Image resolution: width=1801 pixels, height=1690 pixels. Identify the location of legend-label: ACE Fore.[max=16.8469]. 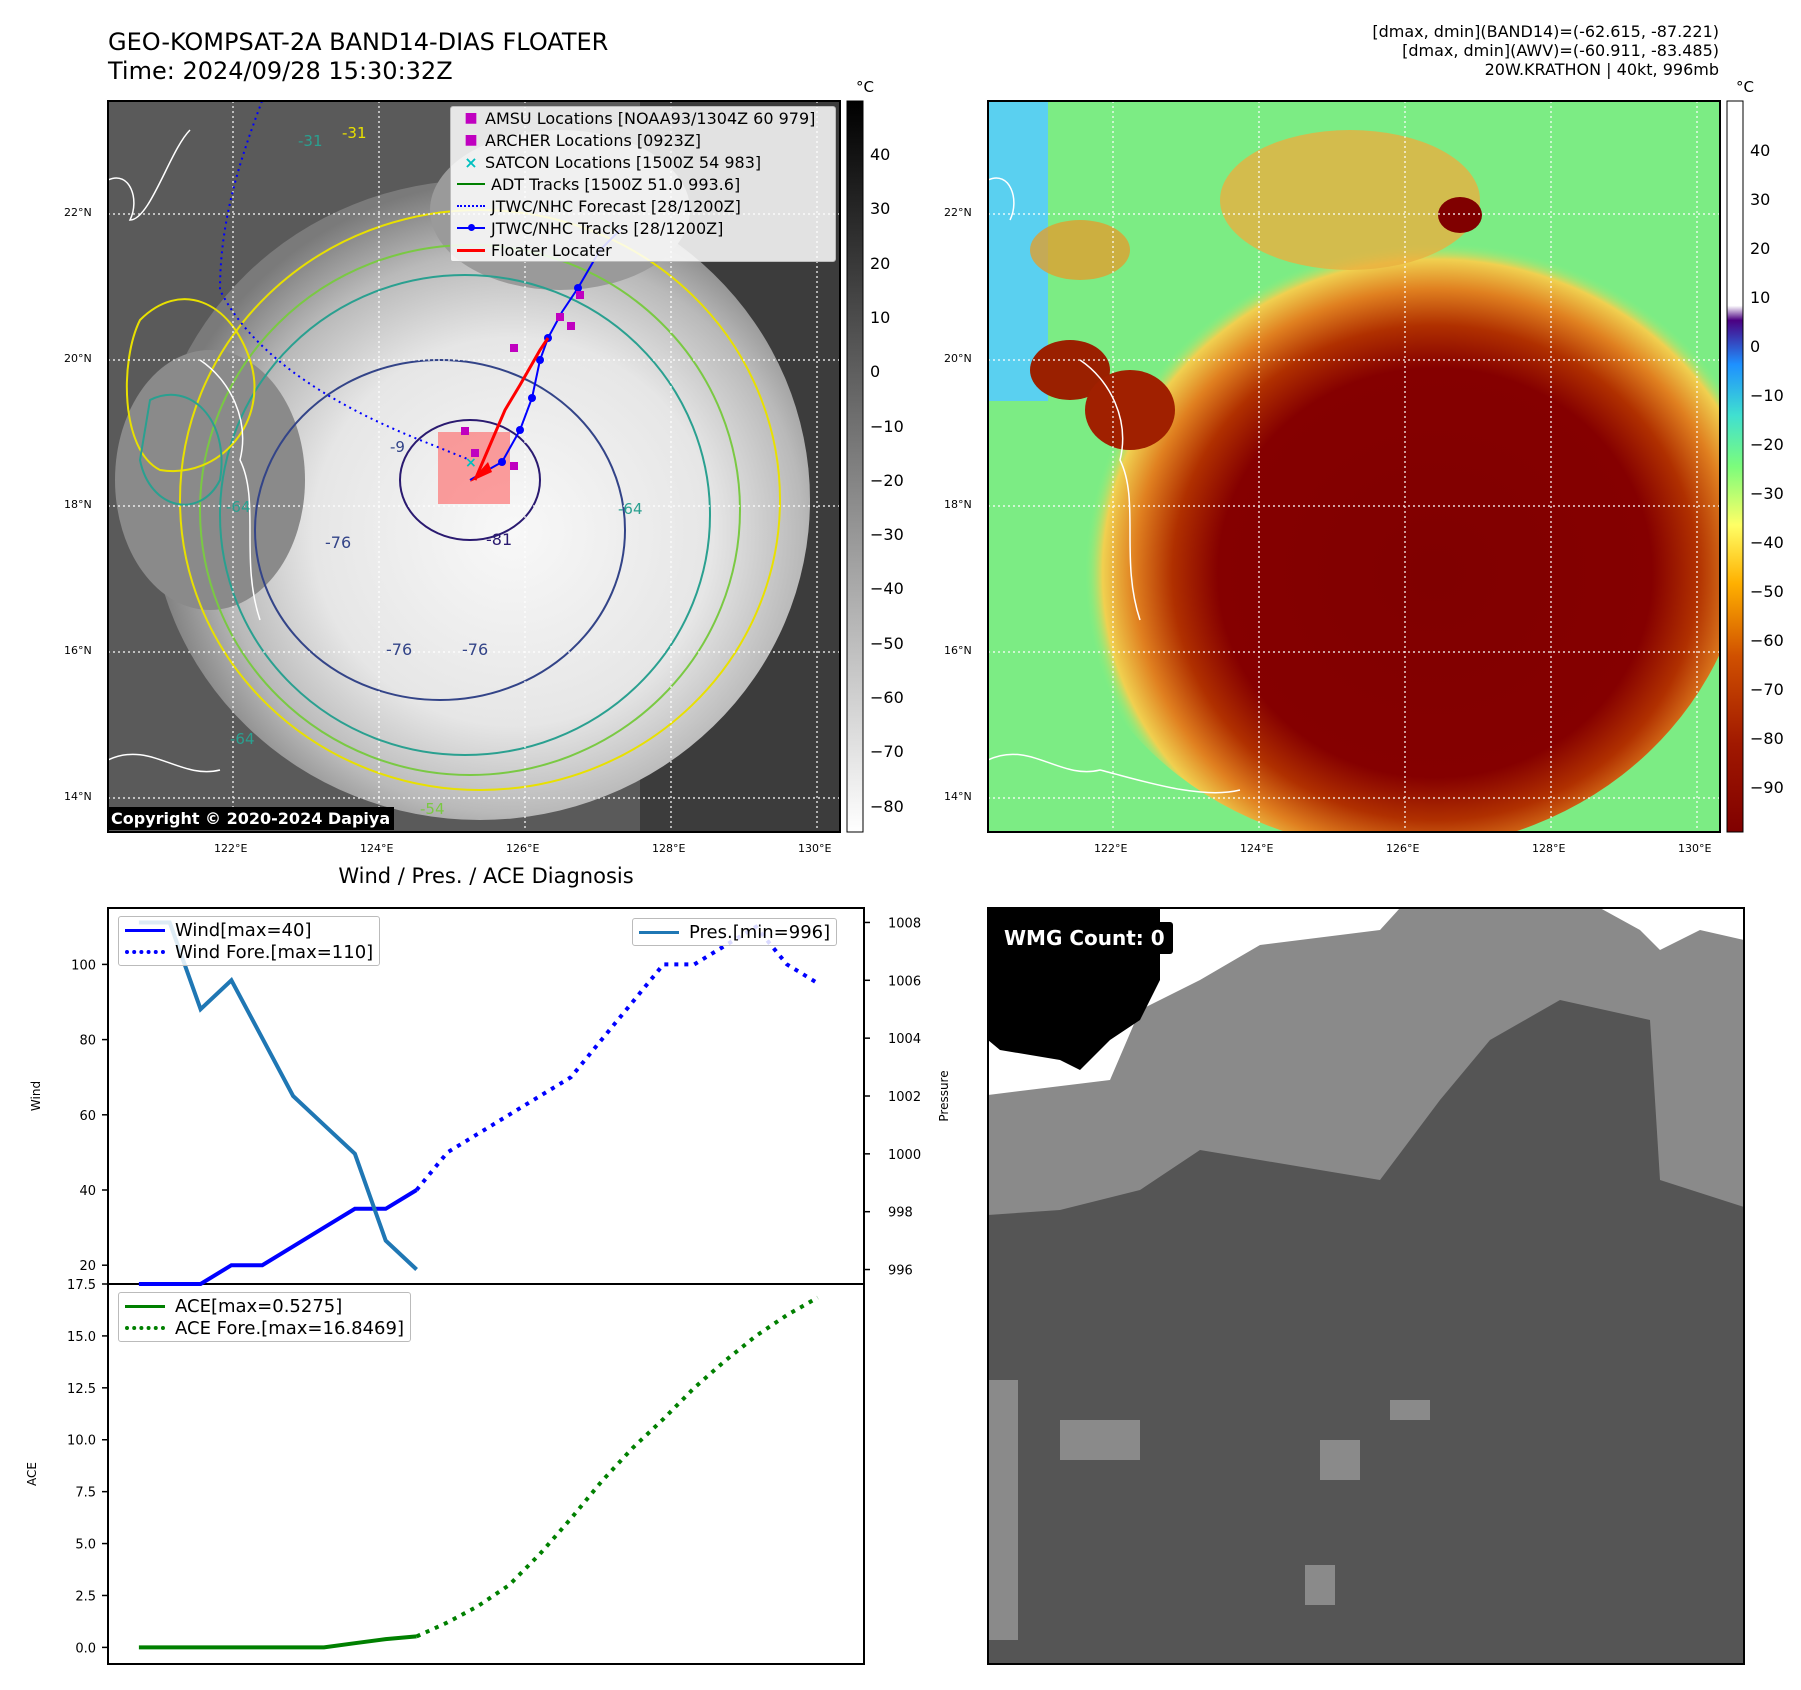
(289, 1328).